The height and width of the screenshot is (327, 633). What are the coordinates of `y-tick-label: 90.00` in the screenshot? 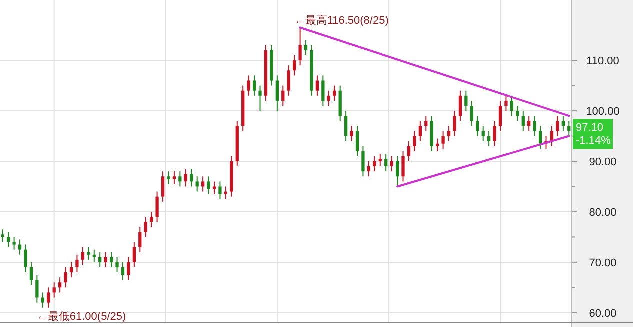 It's located at (603, 162).